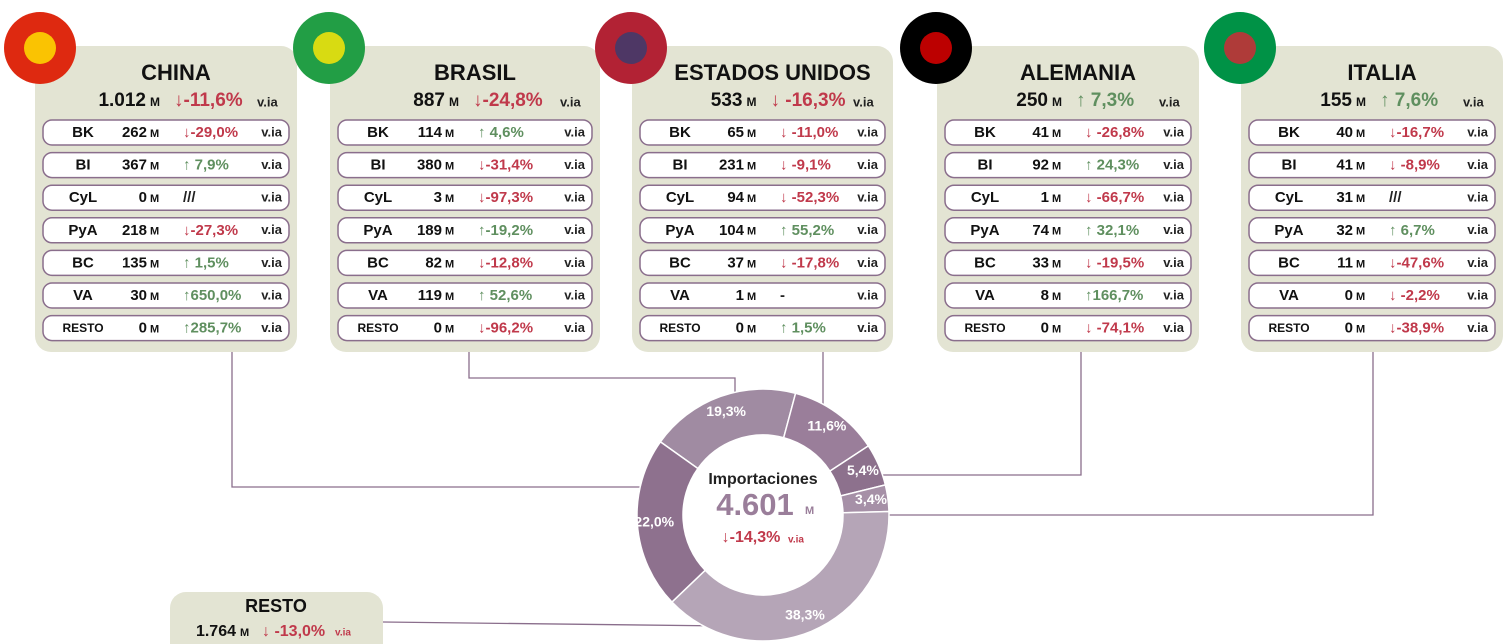 Image resolution: width=1505 pixels, height=644 pixels. Describe the element at coordinates (1114, 197) in the screenshot. I see `row-change: ↓ -66,7%` at that location.